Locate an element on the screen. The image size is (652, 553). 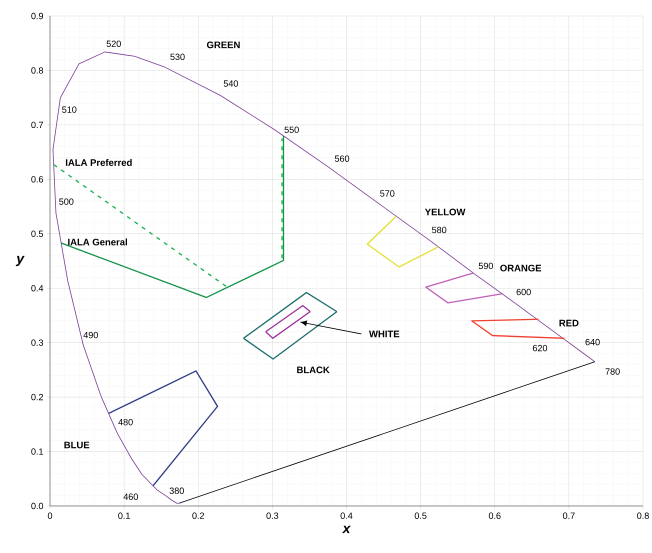
annotation: 380 is located at coordinates (177, 491).